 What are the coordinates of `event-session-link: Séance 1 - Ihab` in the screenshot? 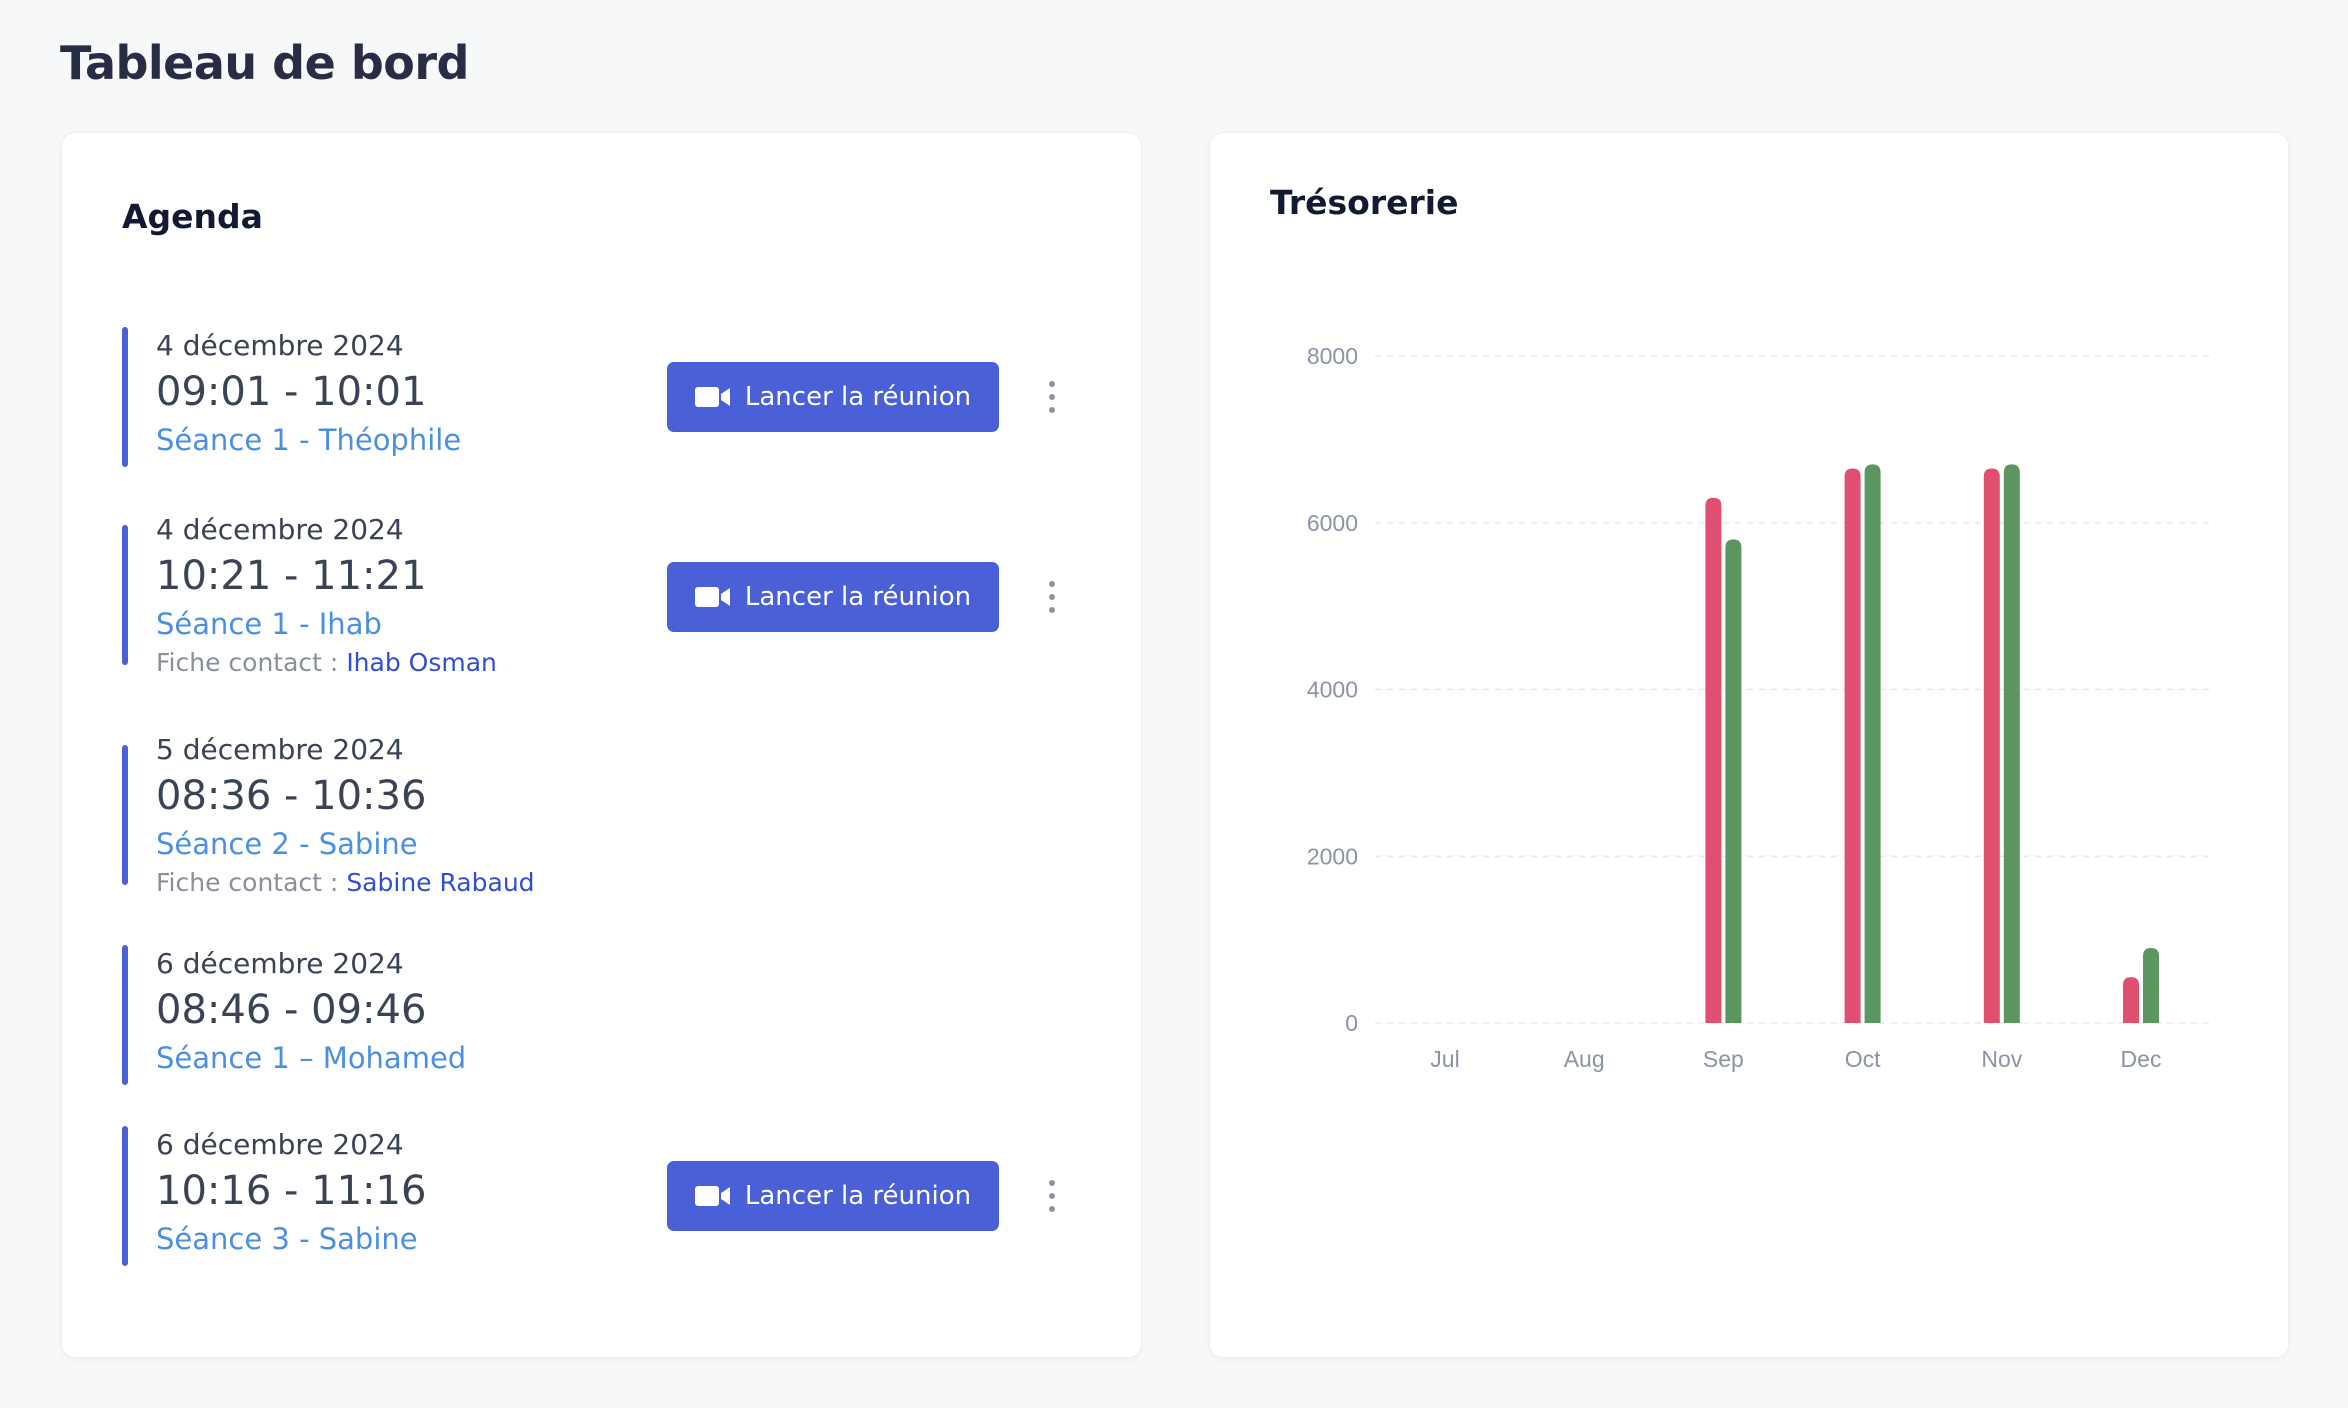 It's located at (269, 624).